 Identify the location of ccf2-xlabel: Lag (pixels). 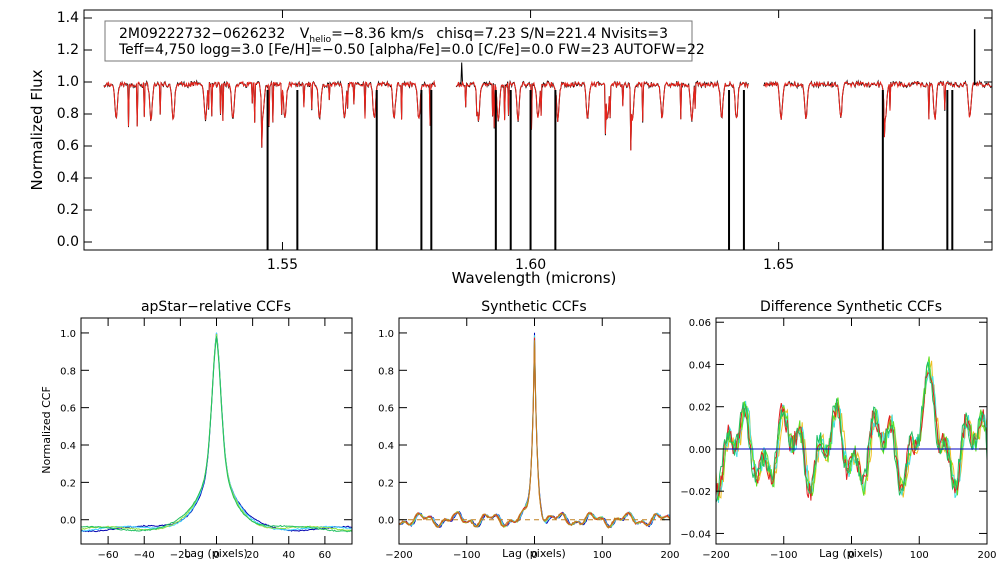
(534, 553).